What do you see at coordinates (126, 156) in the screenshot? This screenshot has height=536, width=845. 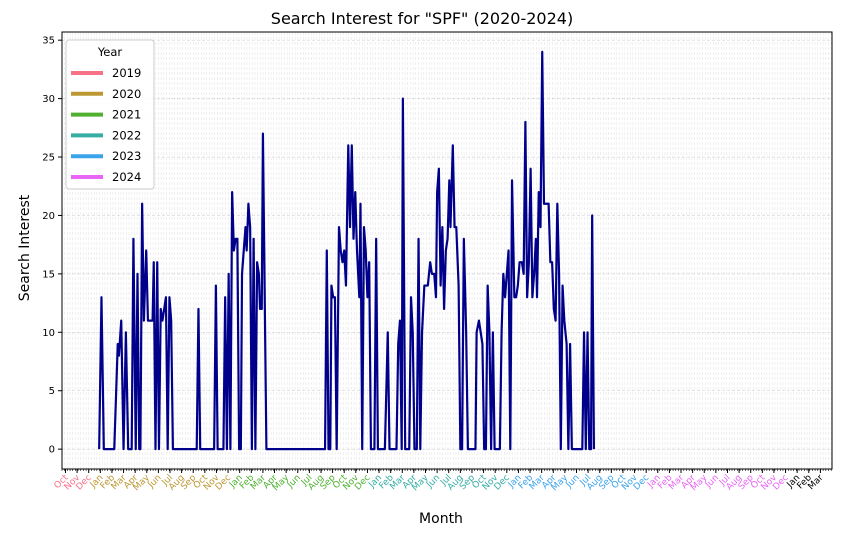 I see `legend-label: 2023` at bounding box center [126, 156].